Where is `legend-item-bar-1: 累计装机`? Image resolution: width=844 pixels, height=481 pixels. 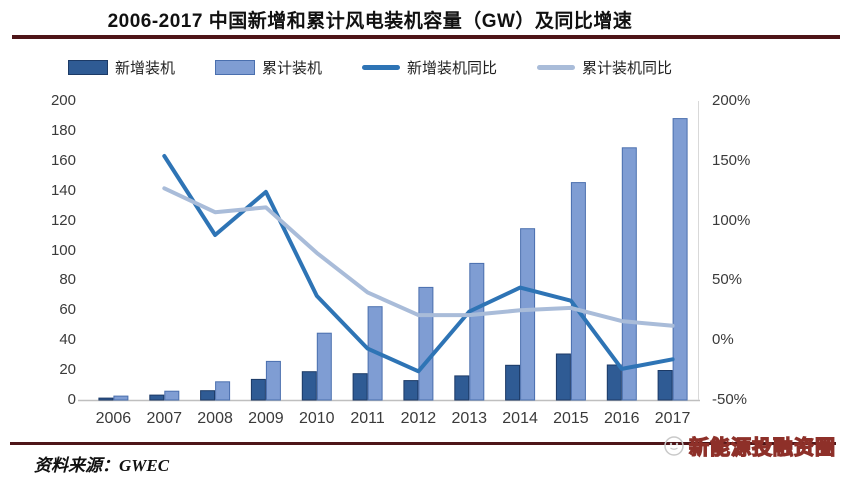 legend-item-bar-1: 累计装机 is located at coordinates (268, 67).